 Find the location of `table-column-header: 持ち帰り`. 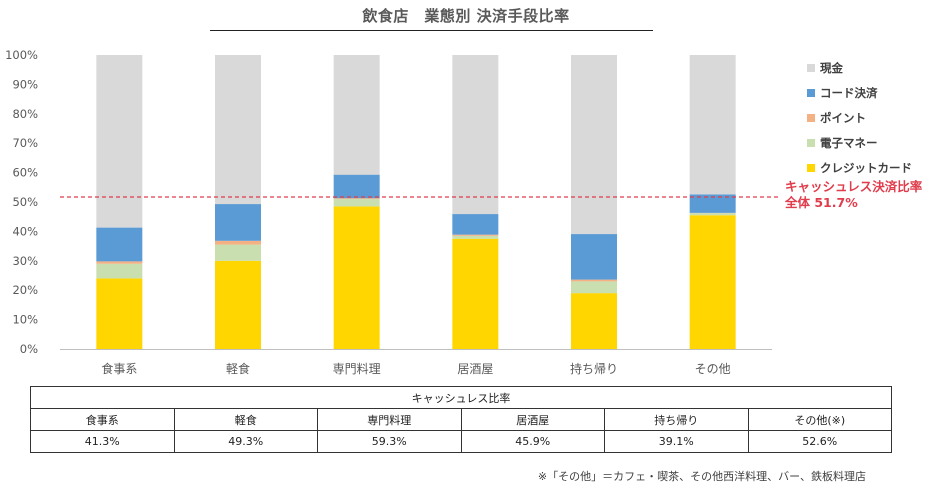

table-column-header: 持ち帰り is located at coordinates (676, 419).